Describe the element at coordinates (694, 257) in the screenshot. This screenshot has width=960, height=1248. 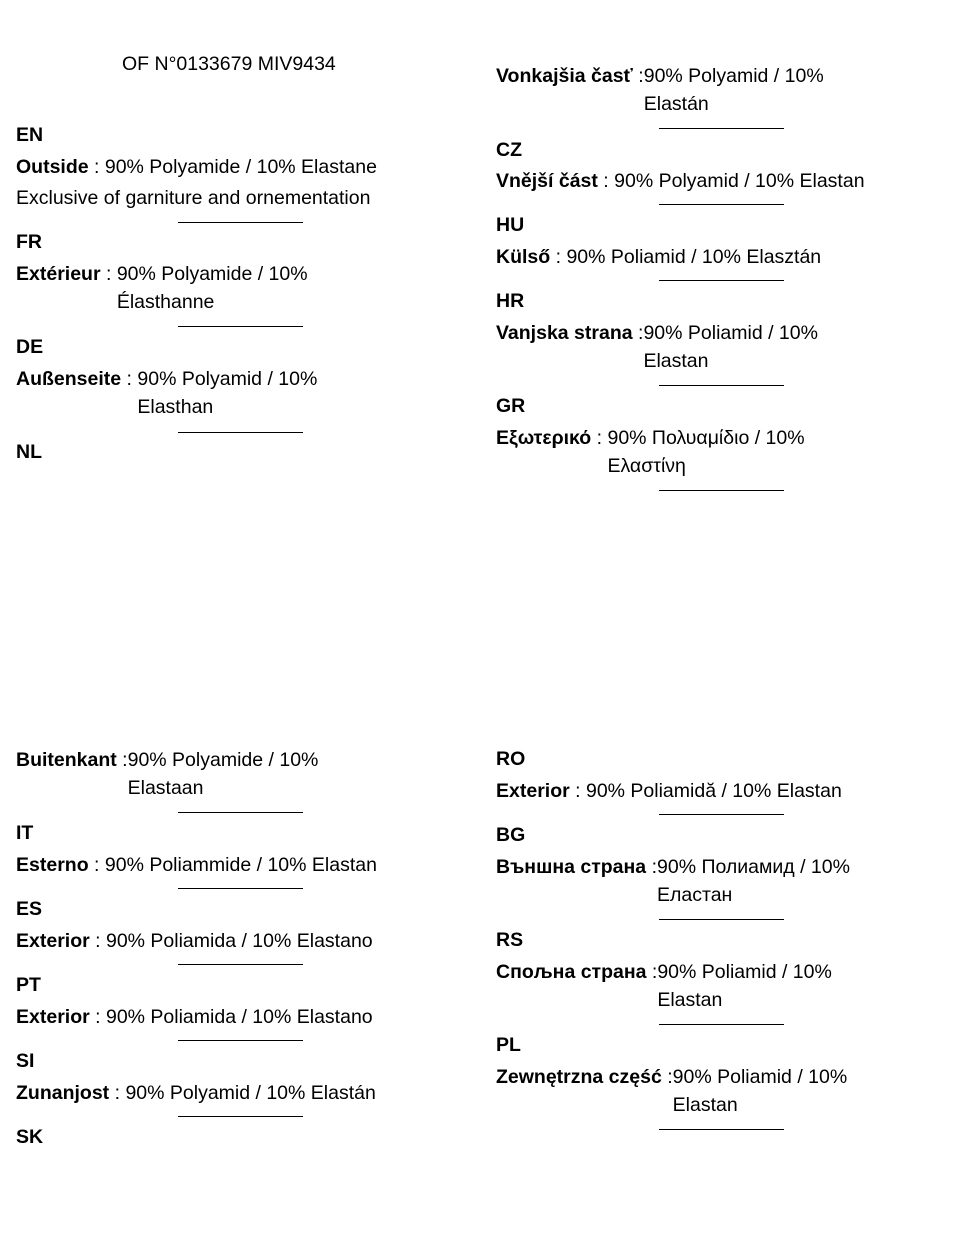
I see `composition-value: 90% Poliamid / 10% Elasztán` at that location.